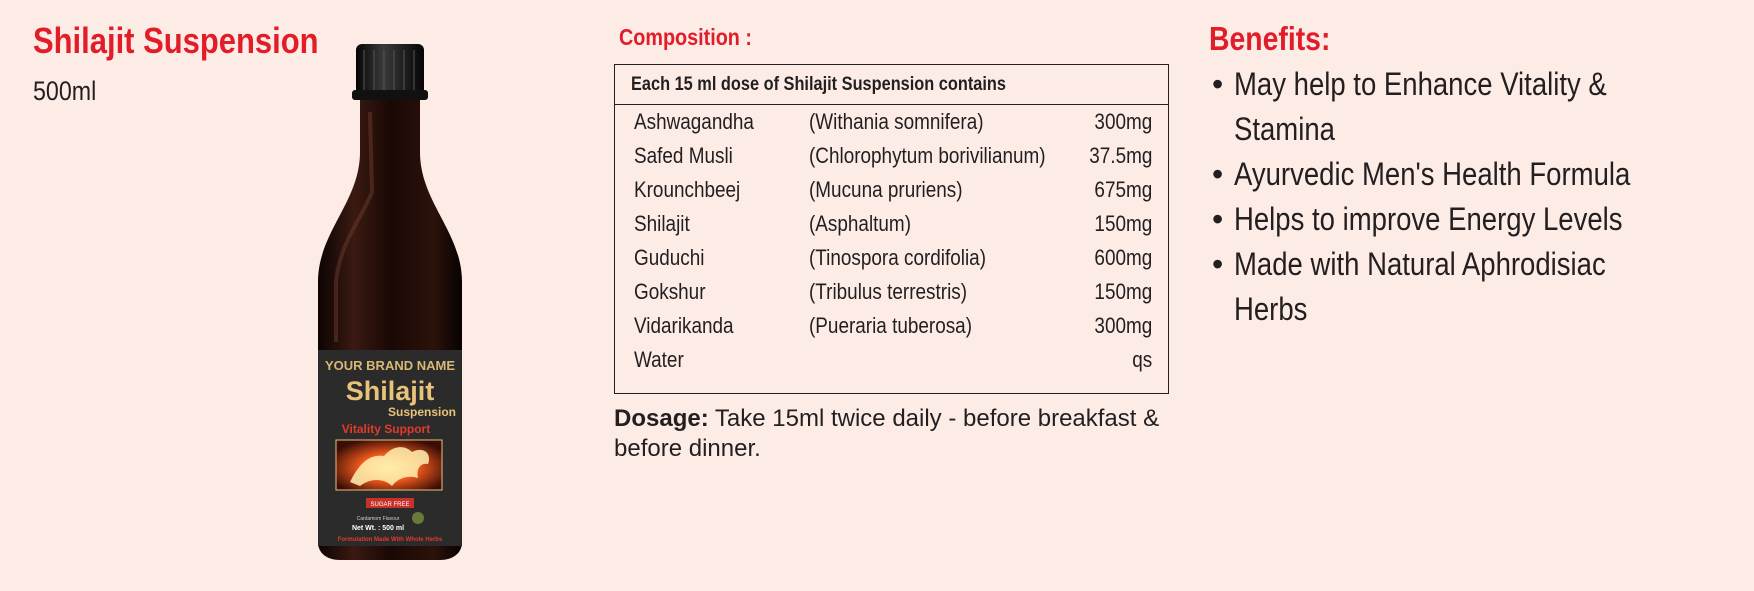 The image size is (1754, 591). What do you see at coordinates (1123, 189) in the screenshot?
I see `ingredient-dose: 675mg` at bounding box center [1123, 189].